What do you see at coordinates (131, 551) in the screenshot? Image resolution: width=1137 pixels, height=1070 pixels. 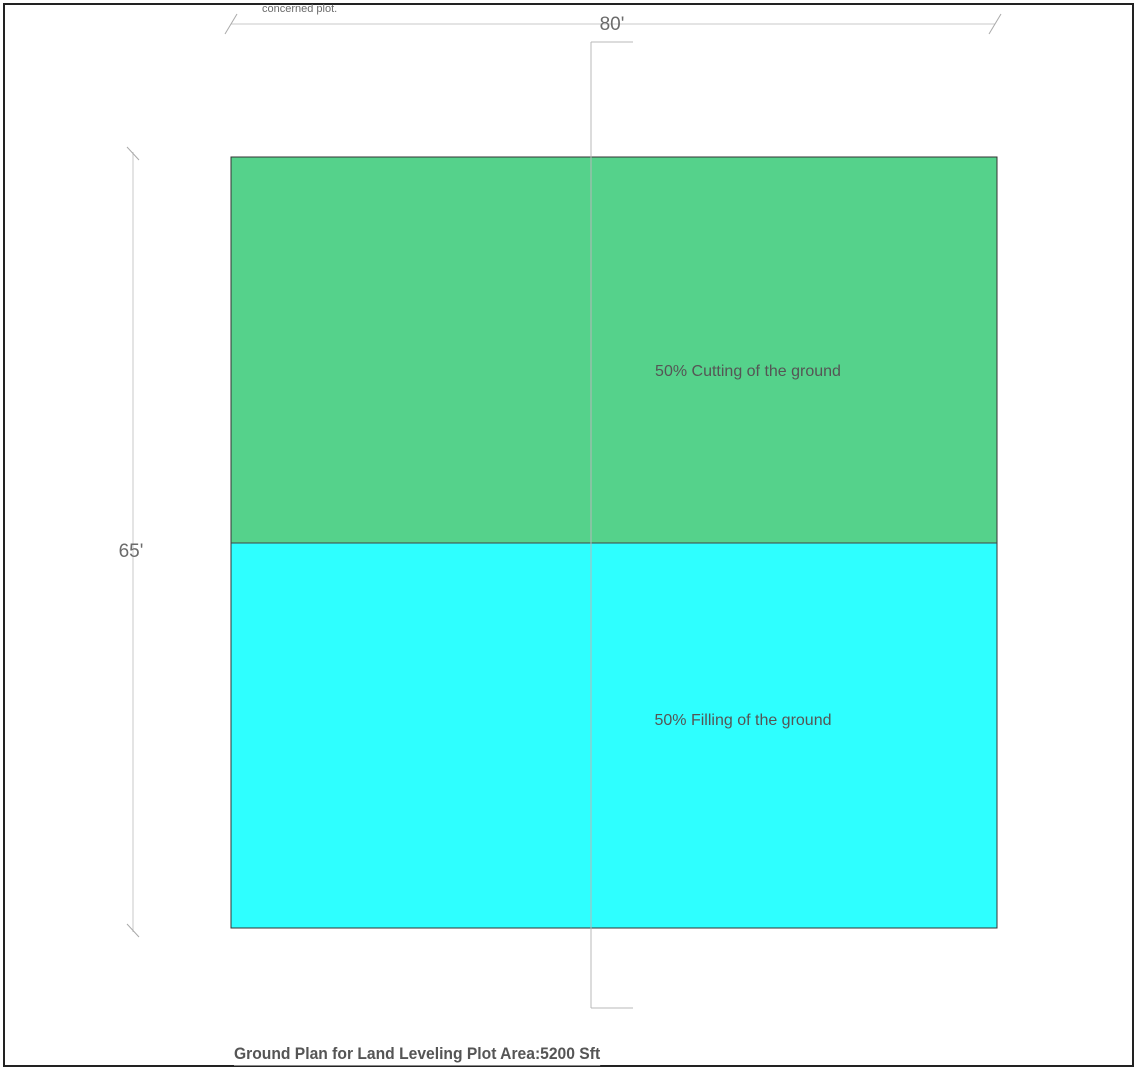 I see `height-label: 65'` at bounding box center [131, 551].